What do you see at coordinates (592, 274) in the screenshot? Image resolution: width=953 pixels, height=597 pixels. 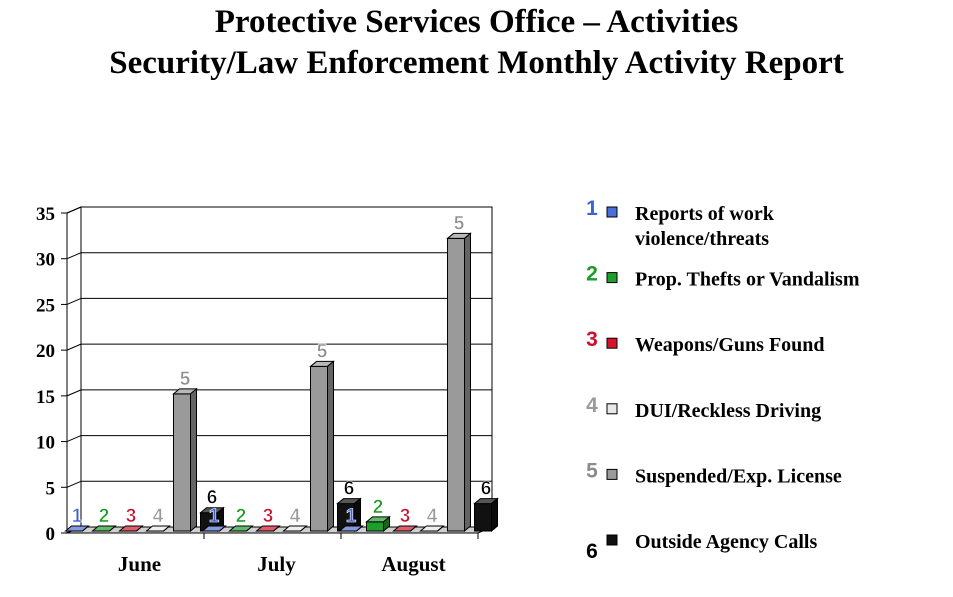 I see `legend-marker: 2` at bounding box center [592, 274].